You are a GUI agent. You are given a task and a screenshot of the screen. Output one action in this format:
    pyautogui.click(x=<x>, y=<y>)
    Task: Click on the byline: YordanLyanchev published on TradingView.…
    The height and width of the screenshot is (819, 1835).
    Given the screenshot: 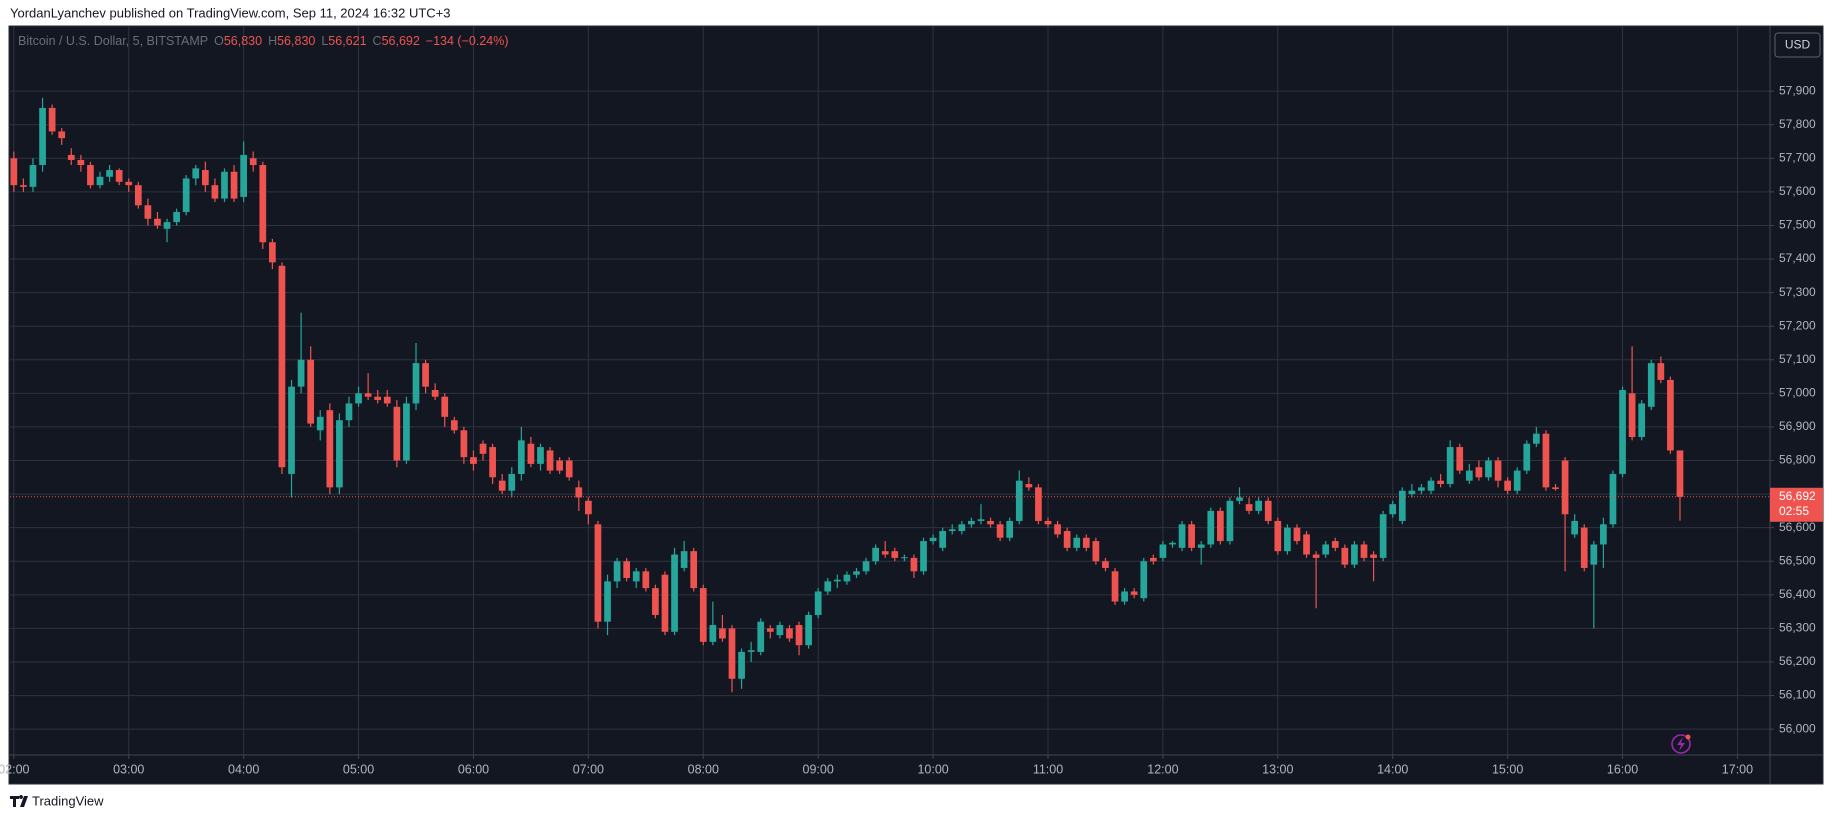 What is the action you would take?
    pyautogui.click(x=230, y=12)
    